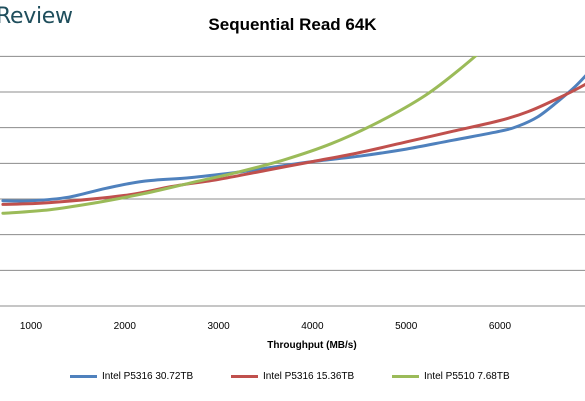 The image size is (585, 401). Describe the element at coordinates (266, 326) in the screenshot. I see `x-axis-ticks: 1000200030004000500060007` at that location.